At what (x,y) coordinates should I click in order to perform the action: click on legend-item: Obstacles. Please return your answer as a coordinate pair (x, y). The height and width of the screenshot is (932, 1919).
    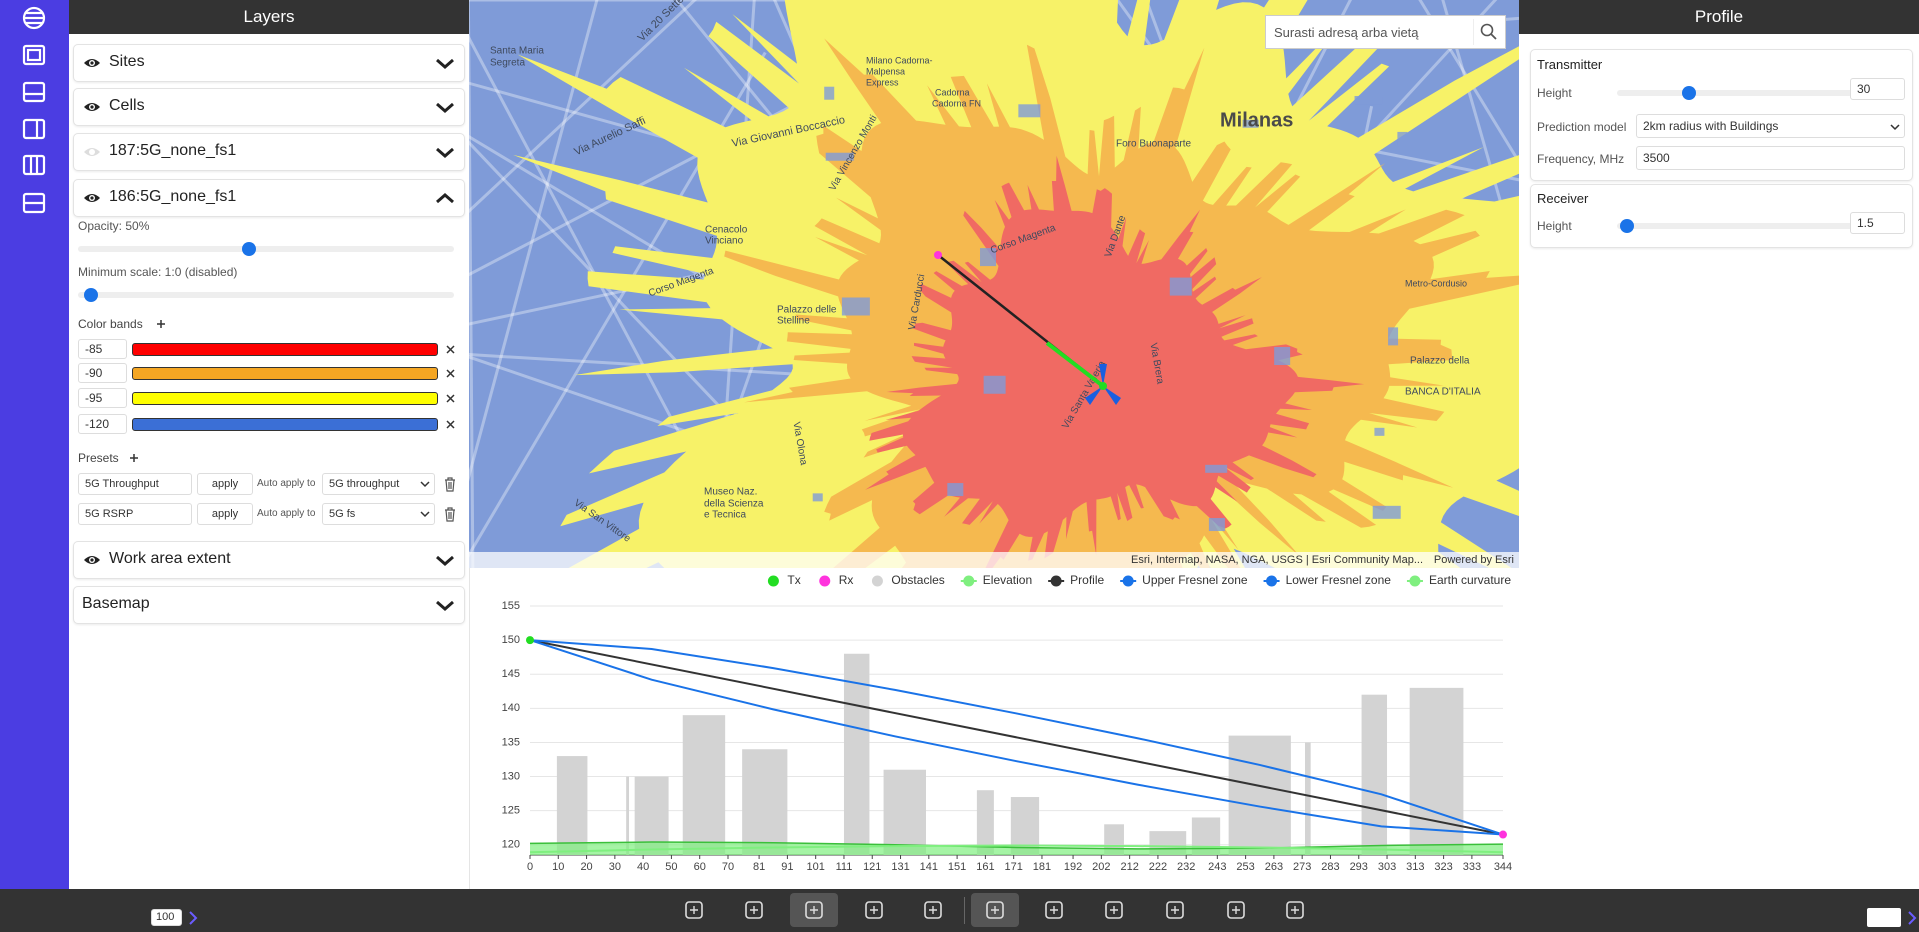
    Looking at the image, I should click on (908, 580).